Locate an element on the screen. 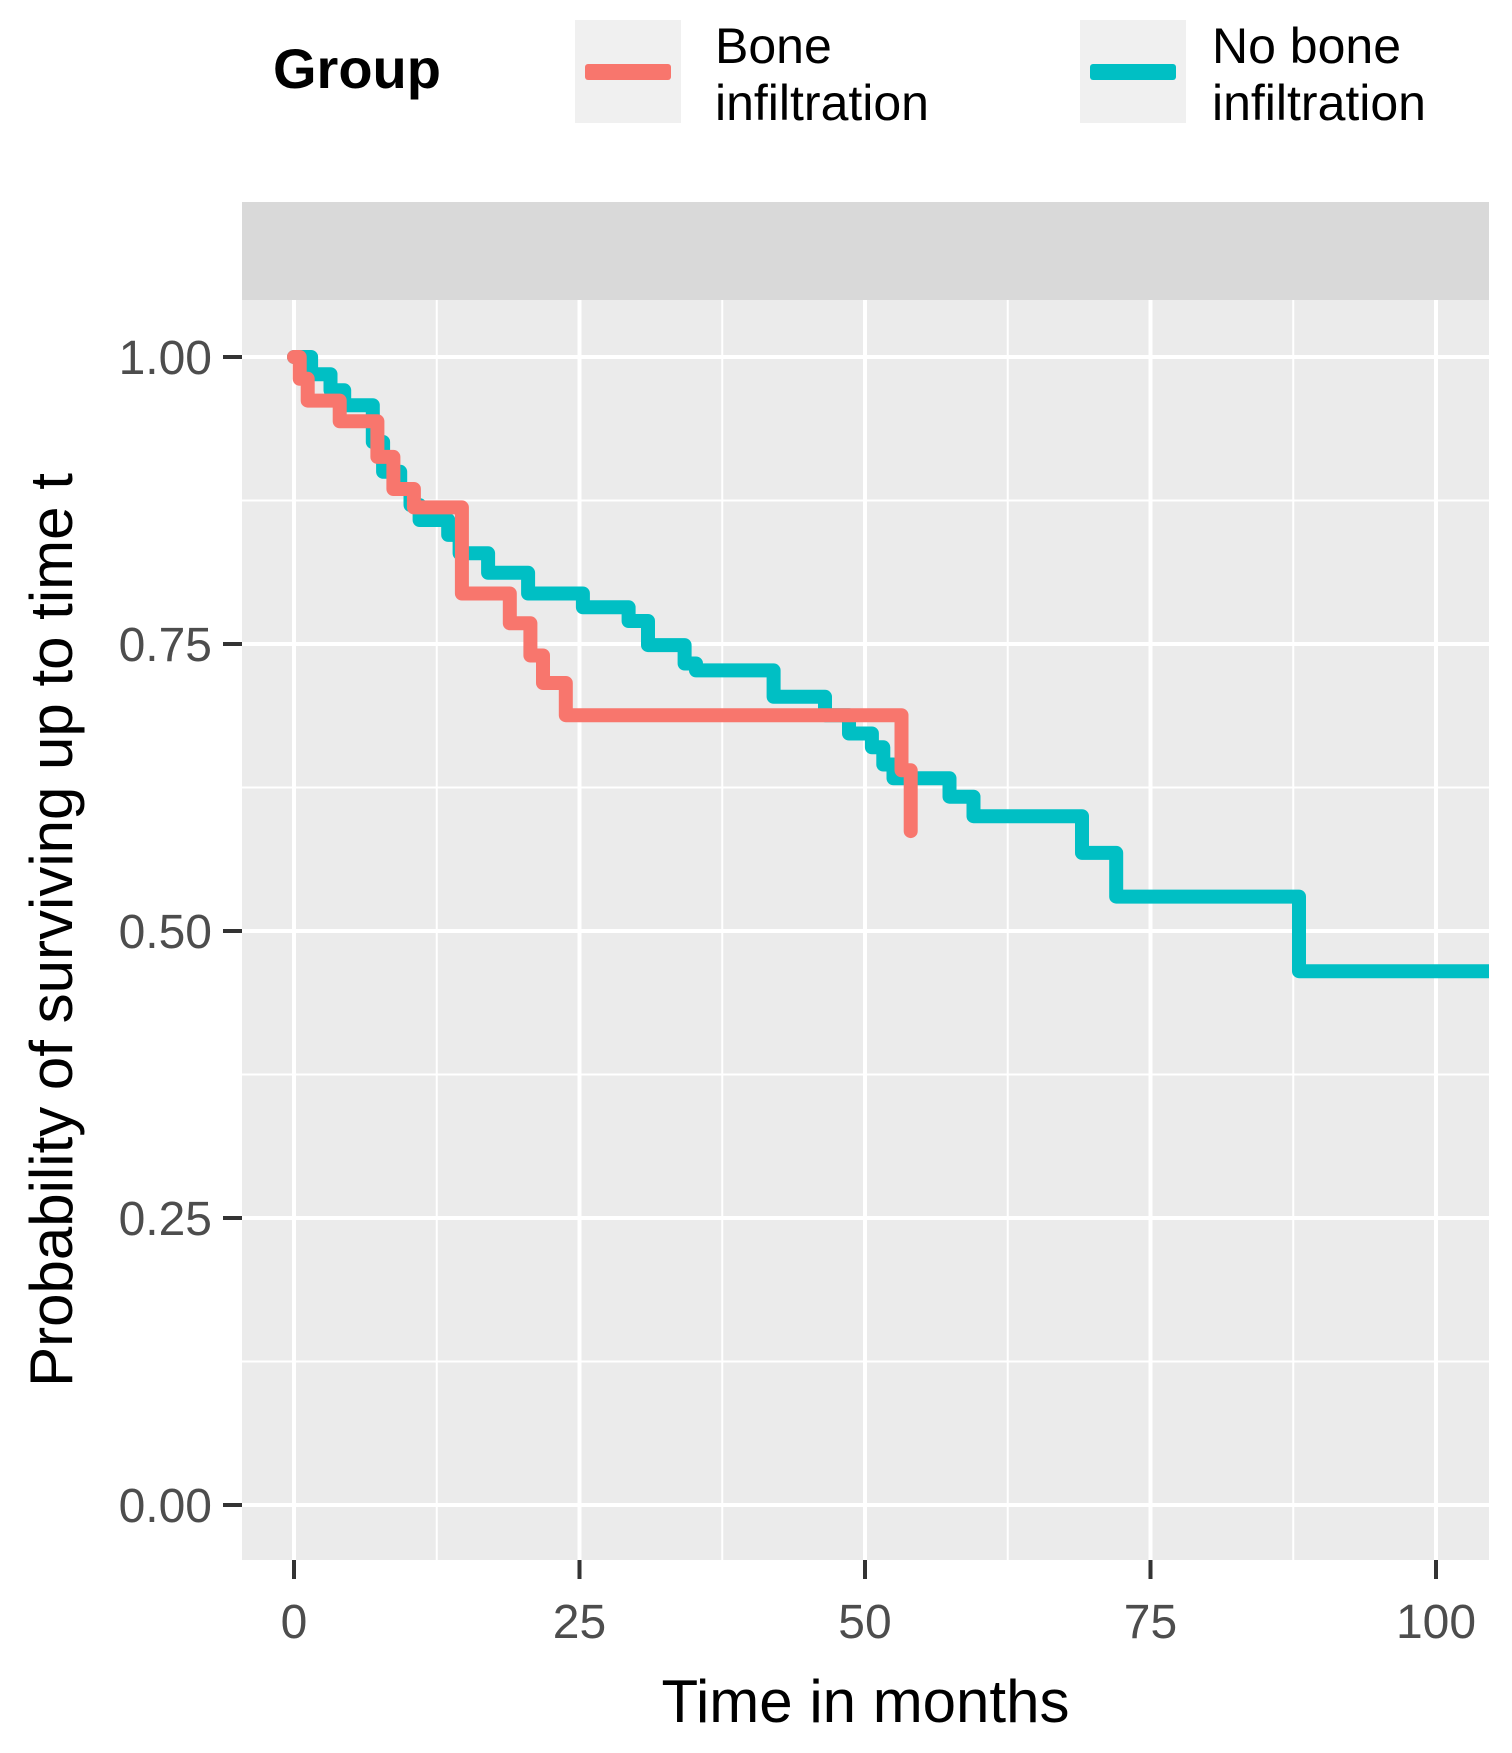 Image resolution: width=1512 pixels, height=1753 pixels. legend-label-bone-infiltration: Bone infiltration is located at coordinates (822, 74).